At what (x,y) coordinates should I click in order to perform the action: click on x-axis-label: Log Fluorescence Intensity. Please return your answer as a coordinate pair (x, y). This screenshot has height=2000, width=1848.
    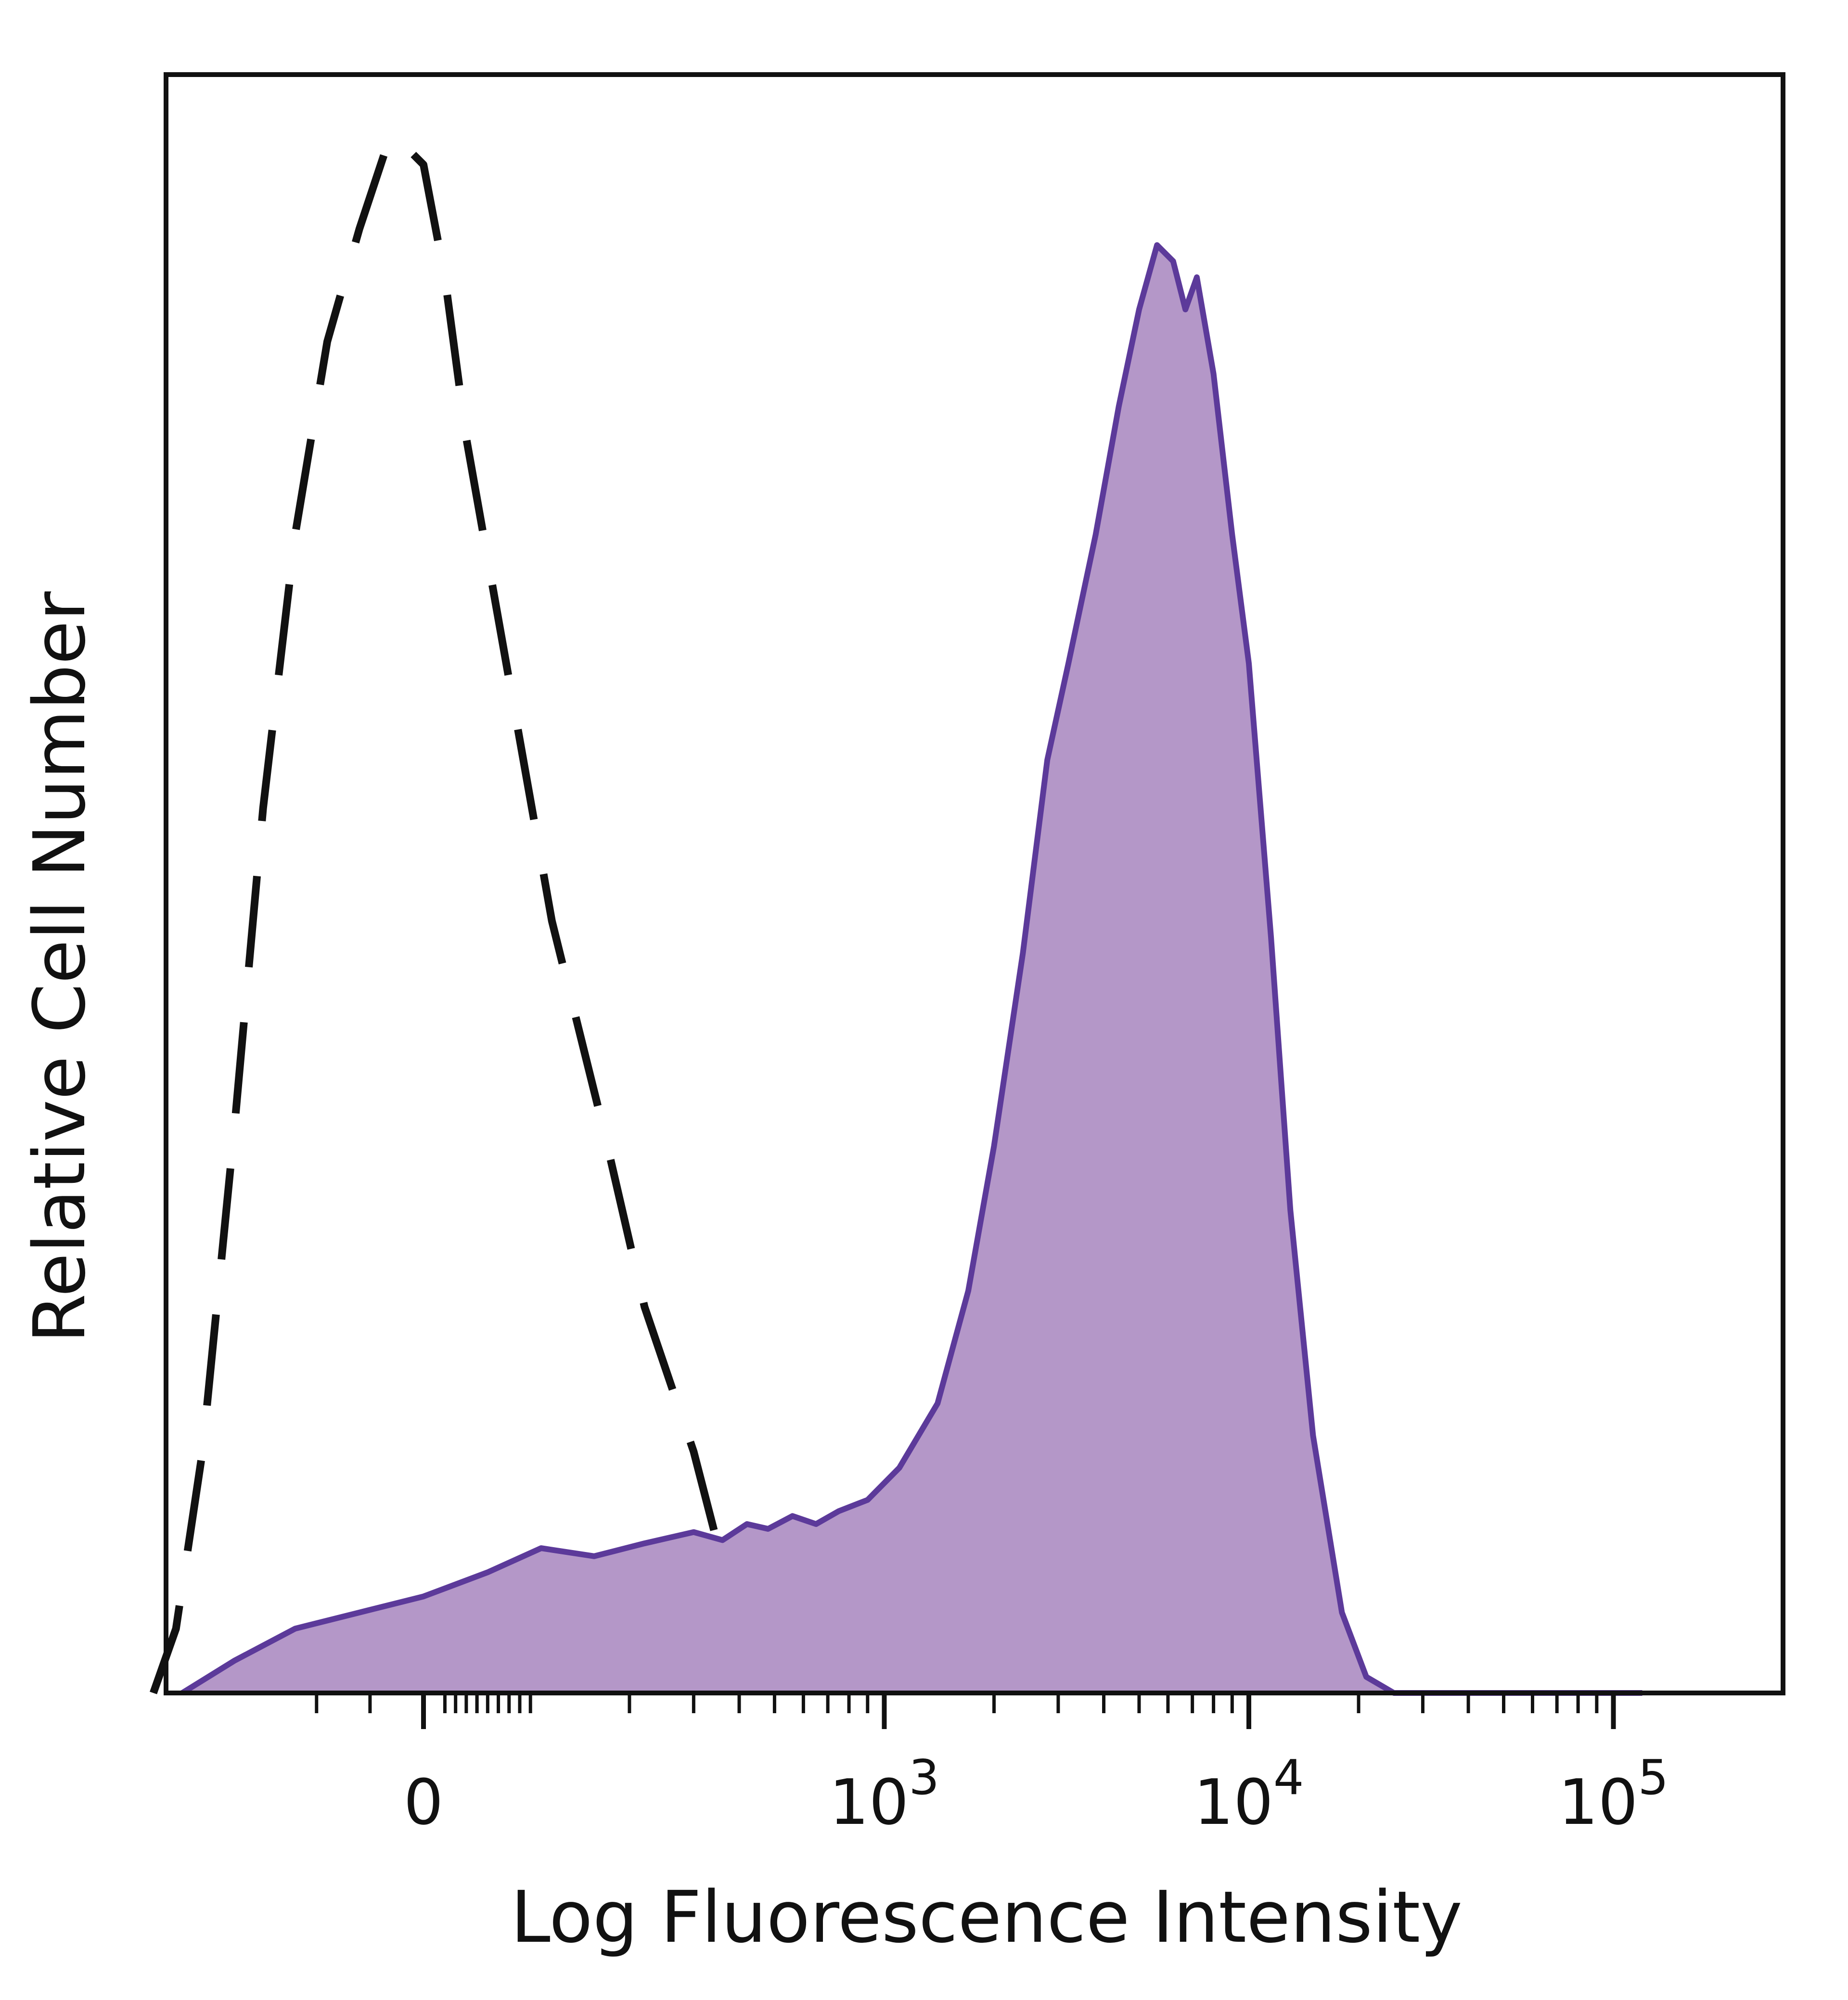
    Looking at the image, I should click on (987, 1917).